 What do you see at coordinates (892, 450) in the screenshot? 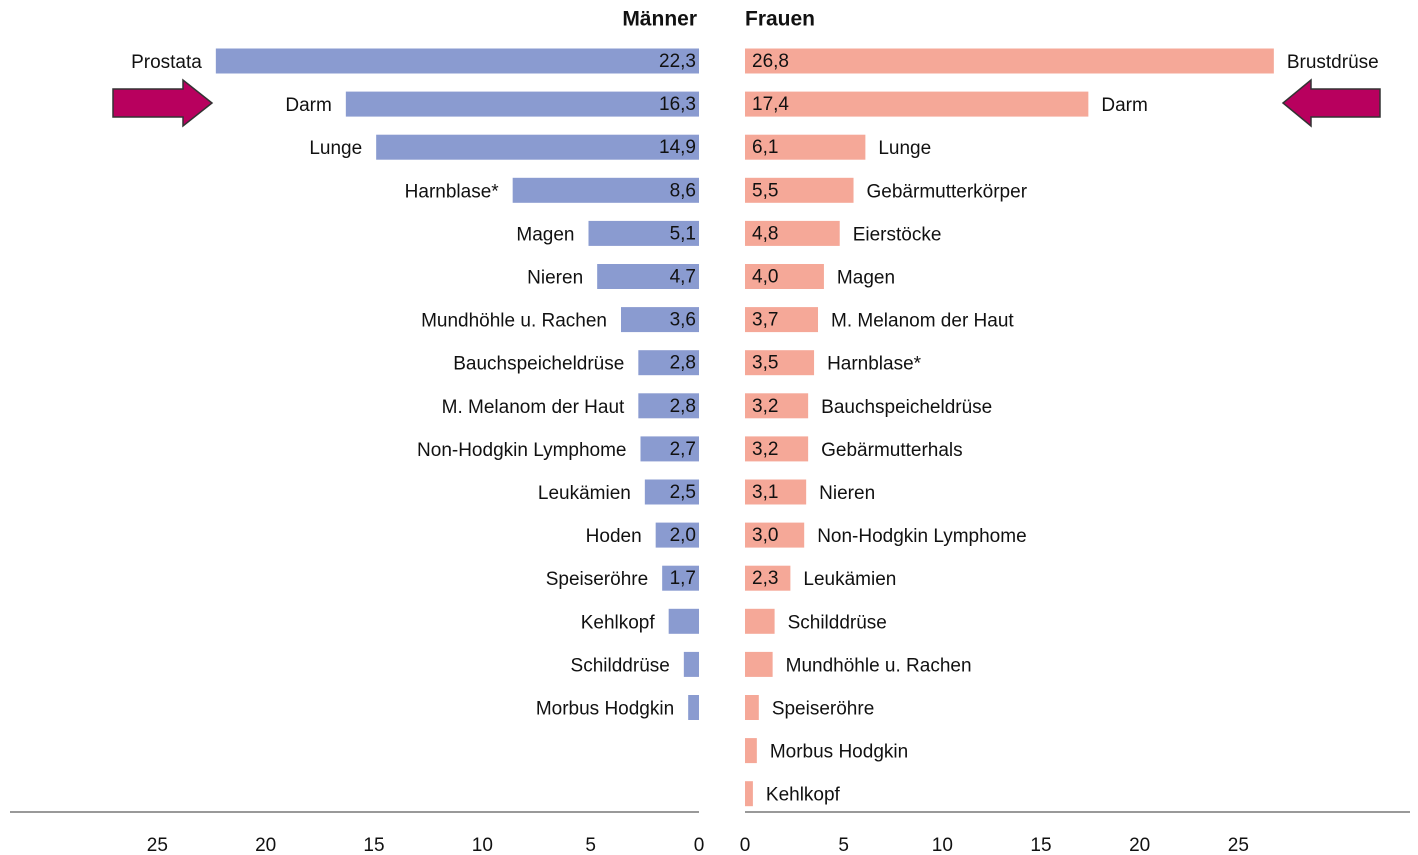
I see `category-label: Gebärmutterhals` at bounding box center [892, 450].